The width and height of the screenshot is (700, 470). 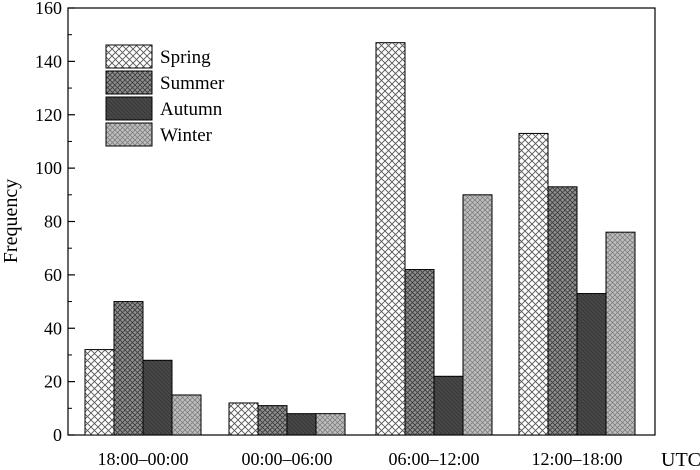 I want to click on y-tick-label: 40, so click(x=53, y=328).